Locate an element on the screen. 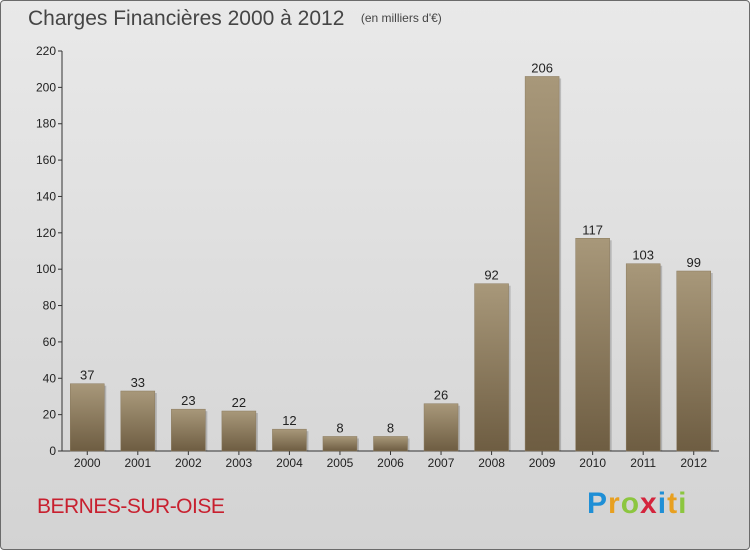  data-label: 26 is located at coordinates (441, 395).